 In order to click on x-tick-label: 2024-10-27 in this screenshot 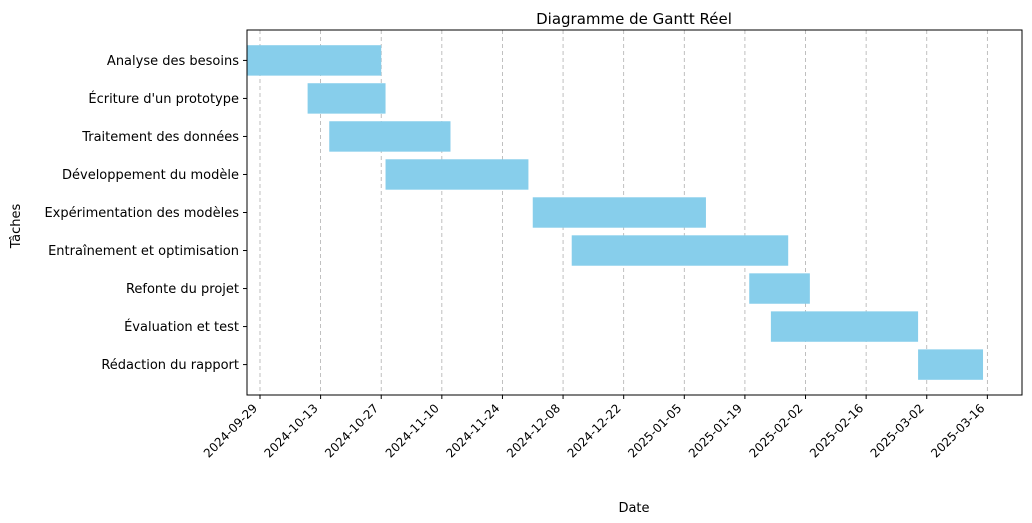, I will do `click(351, 430)`.